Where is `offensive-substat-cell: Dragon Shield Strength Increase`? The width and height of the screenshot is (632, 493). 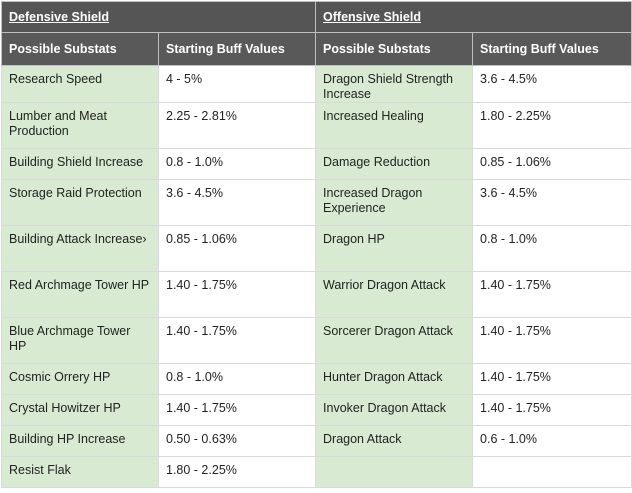
offensive-substat-cell: Dragon Shield Strength Increase is located at coordinates (394, 84).